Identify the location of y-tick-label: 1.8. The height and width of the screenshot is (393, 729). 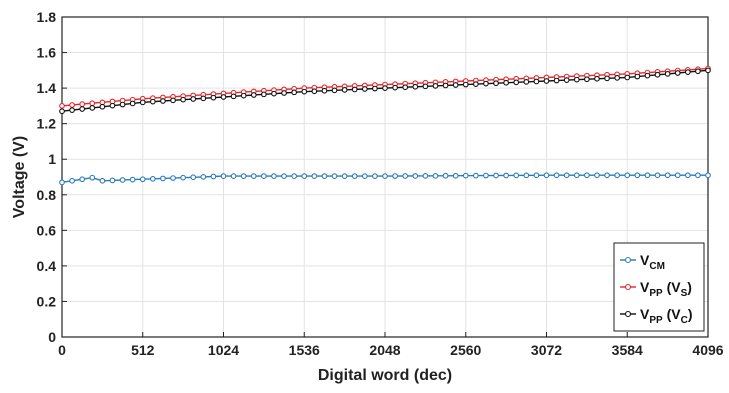
(47, 17).